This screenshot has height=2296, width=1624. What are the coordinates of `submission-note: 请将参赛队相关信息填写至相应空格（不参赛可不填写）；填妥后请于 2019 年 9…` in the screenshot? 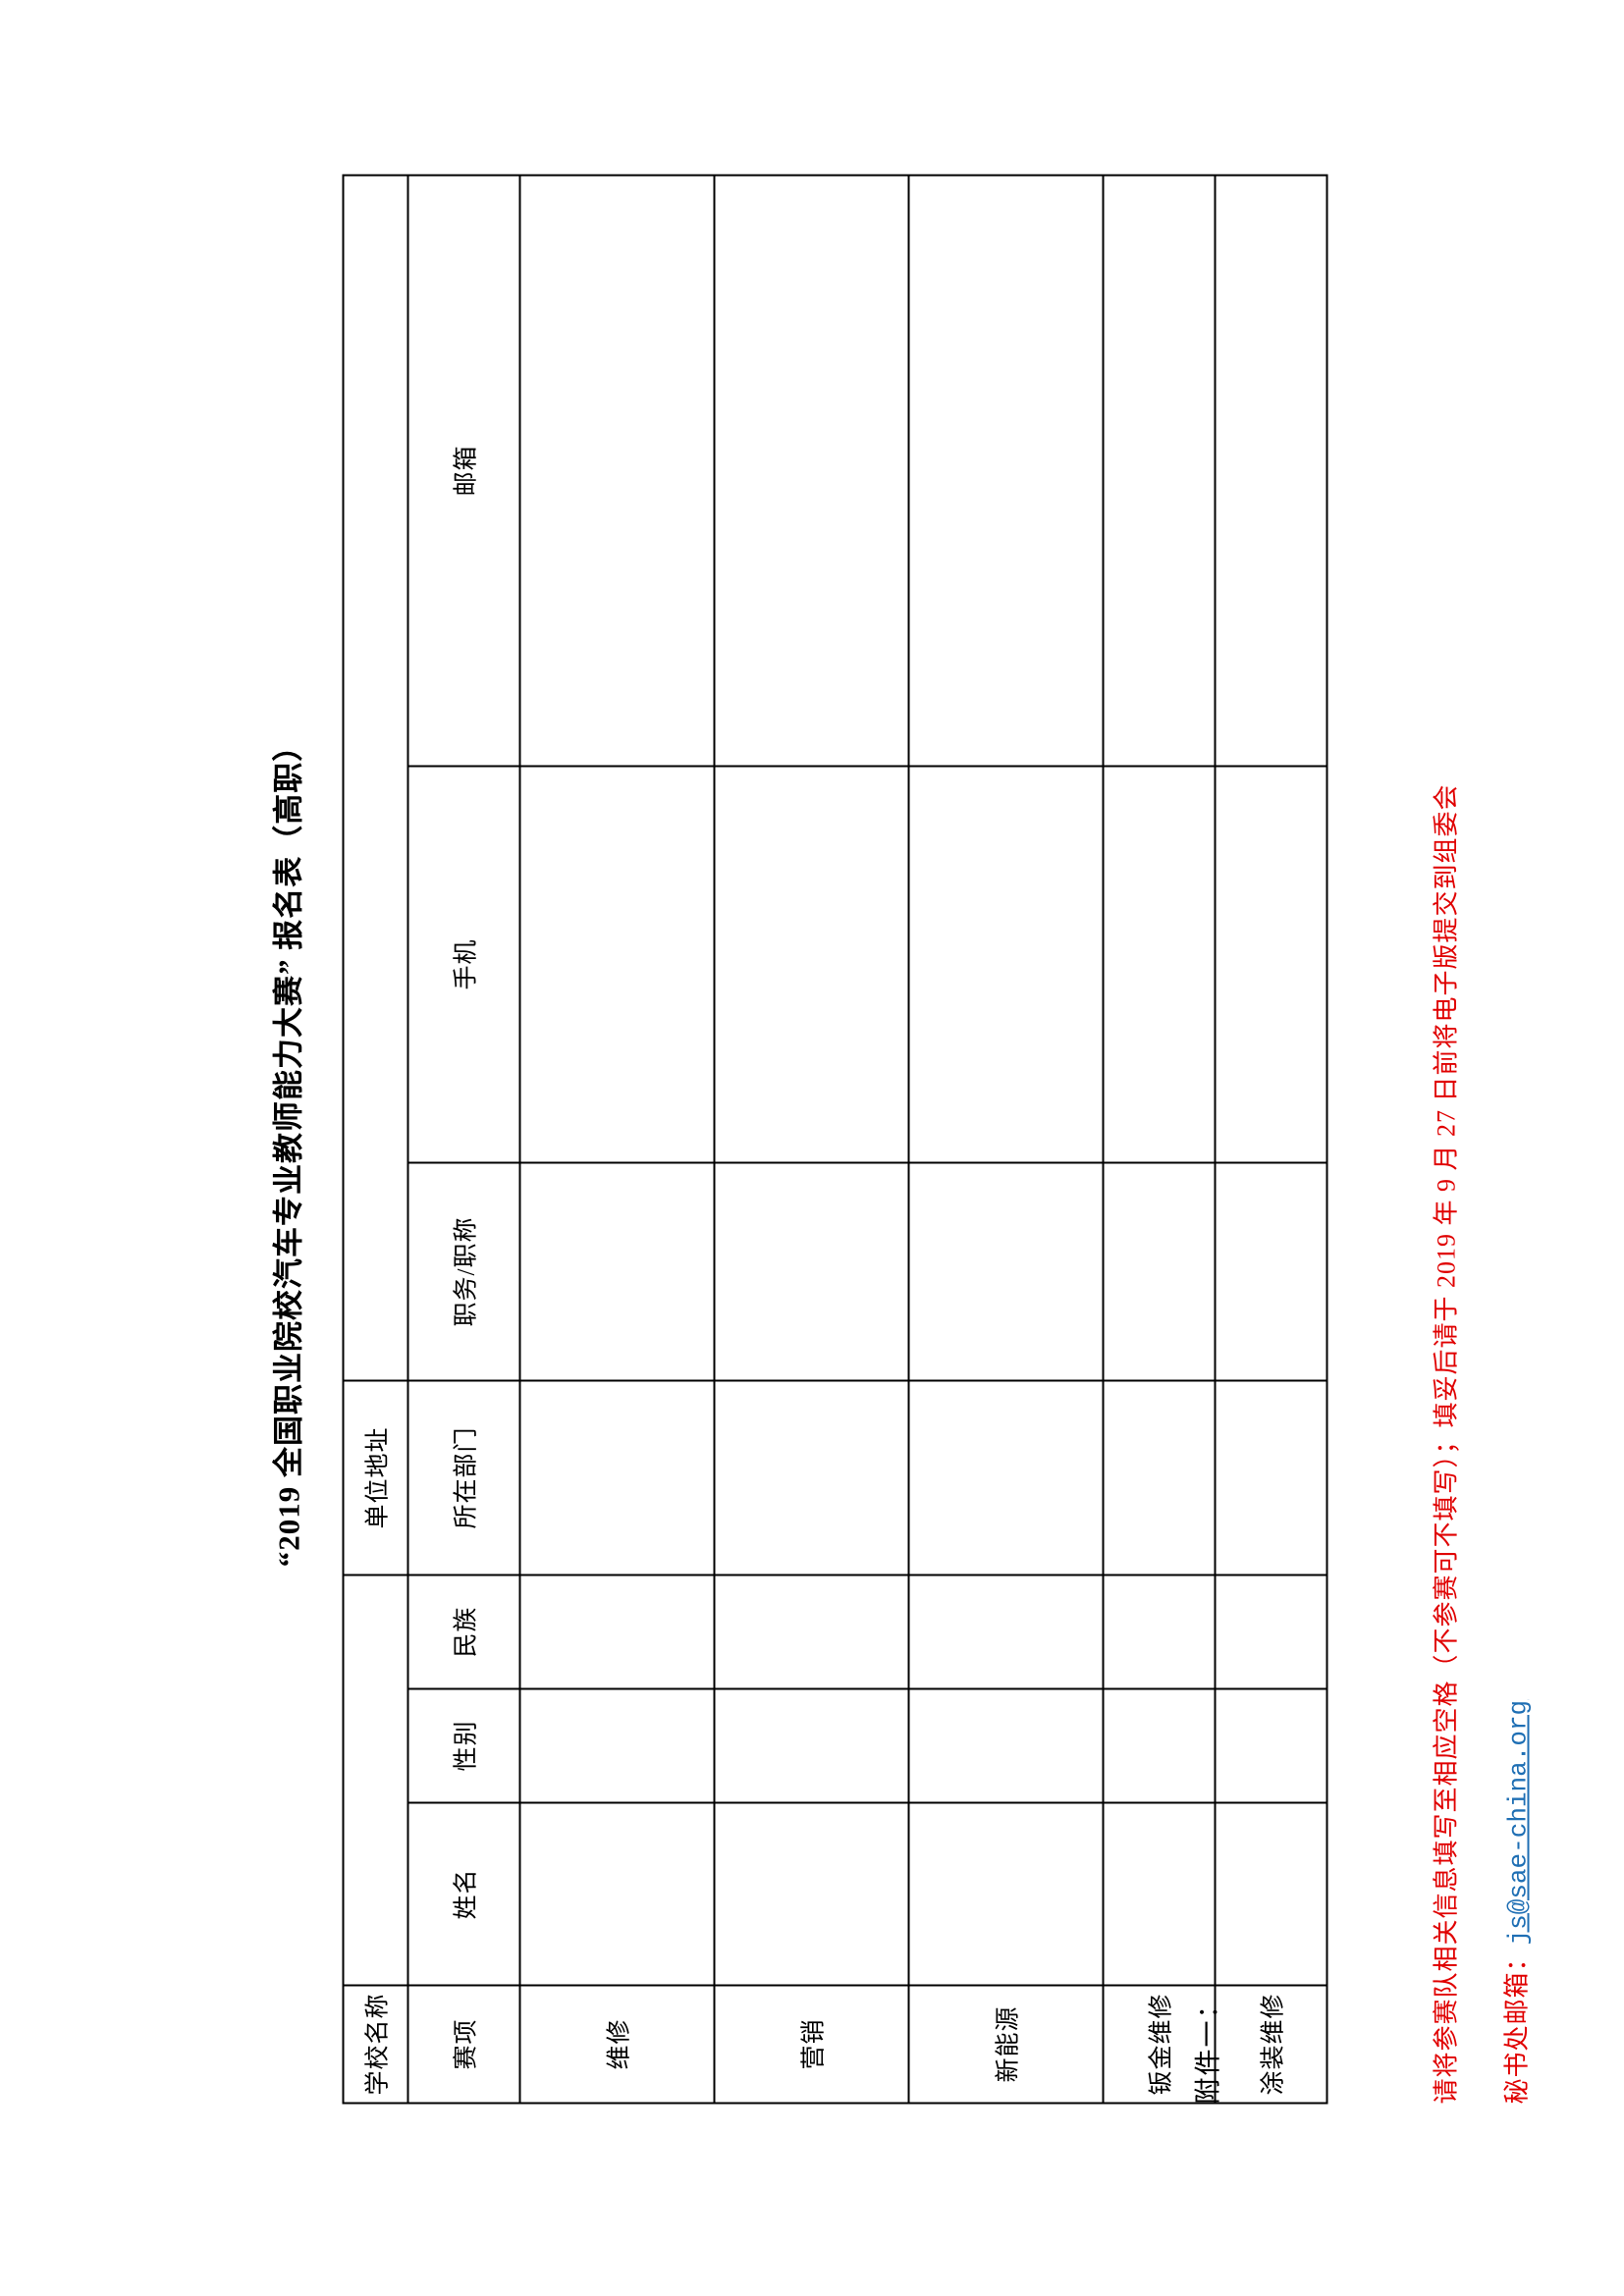 It's located at (1446, 1443).